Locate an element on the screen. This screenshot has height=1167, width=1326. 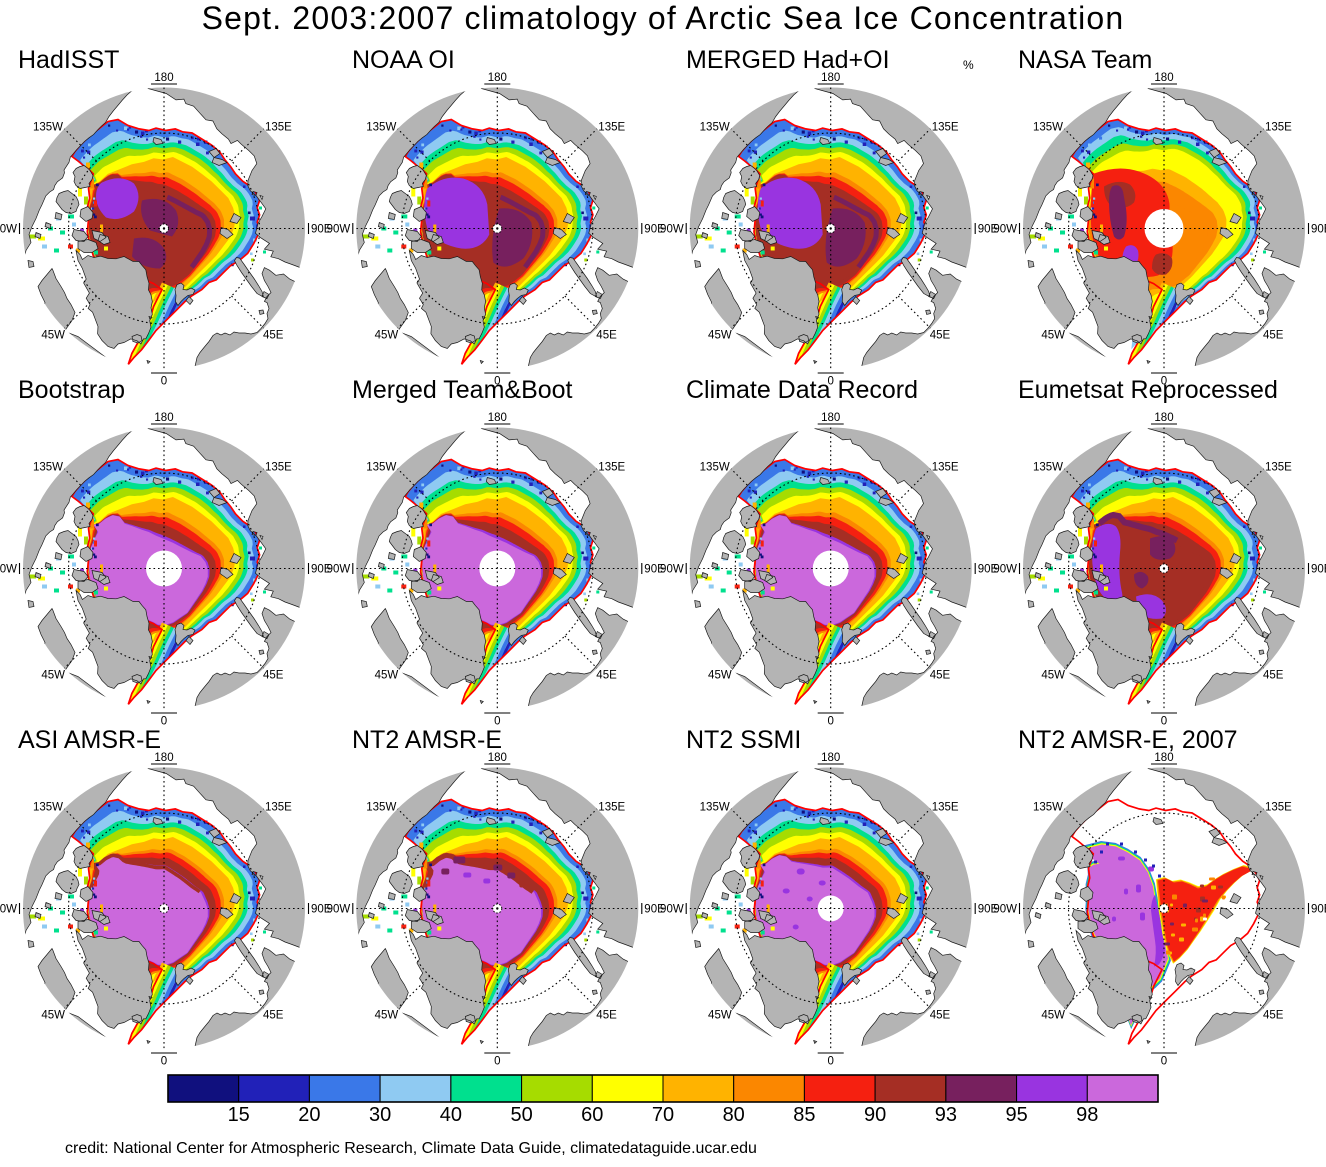
svg-text: 20 is located at coordinates (309, 1115).